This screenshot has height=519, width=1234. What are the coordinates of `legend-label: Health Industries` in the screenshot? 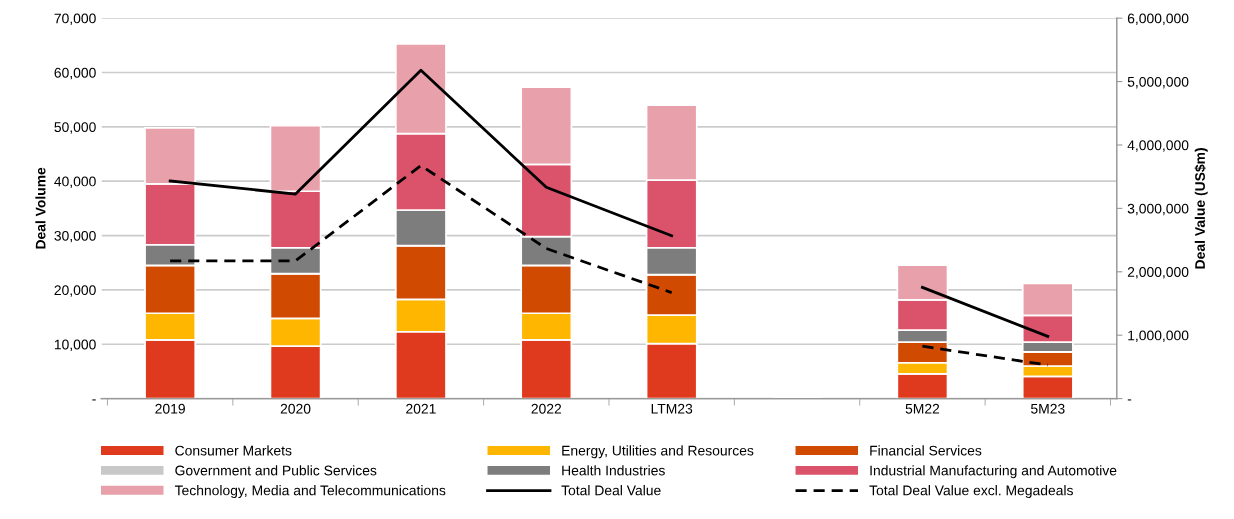 It's located at (613, 470).